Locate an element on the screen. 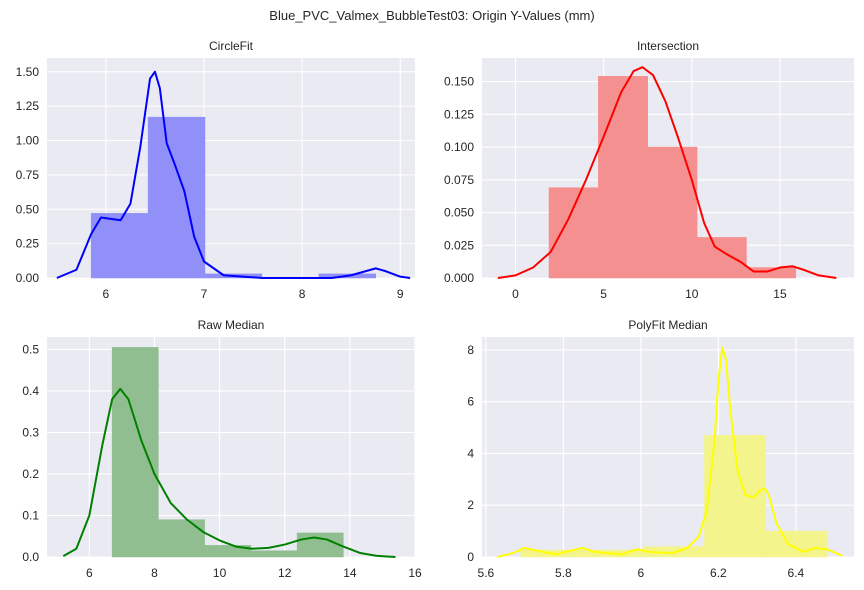 This screenshot has width=864, height=590. x-tick-label: 9 is located at coordinates (400, 294).